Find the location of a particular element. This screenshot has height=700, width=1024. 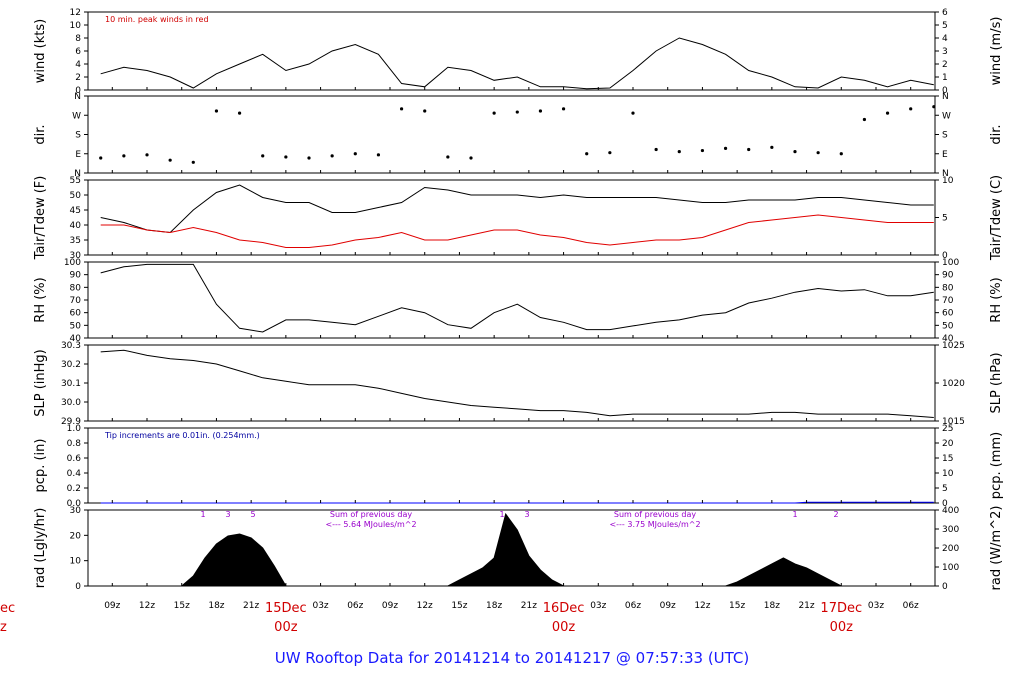

series-line-rh is located at coordinates (517, 298).